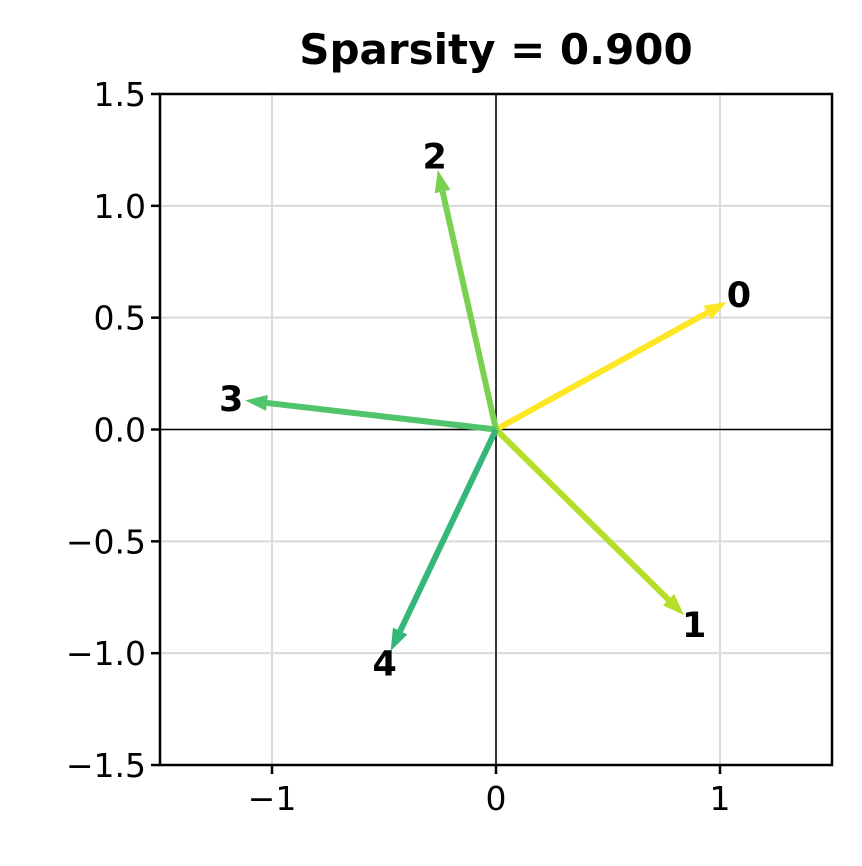  What do you see at coordinates (385, 665) in the screenshot?
I see `vector-label-4: 4` at bounding box center [385, 665].